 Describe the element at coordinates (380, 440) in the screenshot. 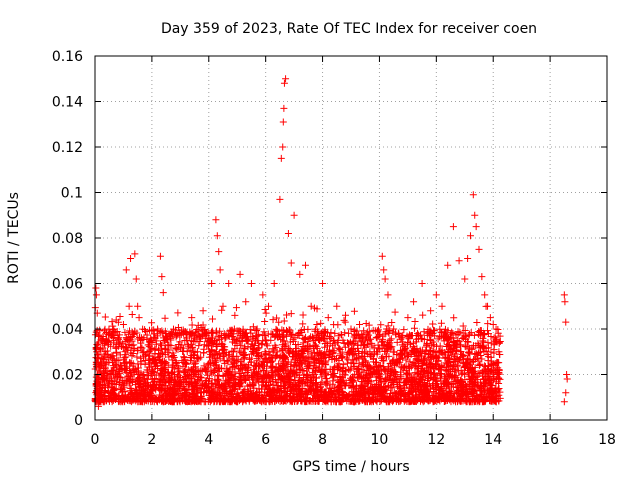

I see `x-tick-label: 10` at that location.